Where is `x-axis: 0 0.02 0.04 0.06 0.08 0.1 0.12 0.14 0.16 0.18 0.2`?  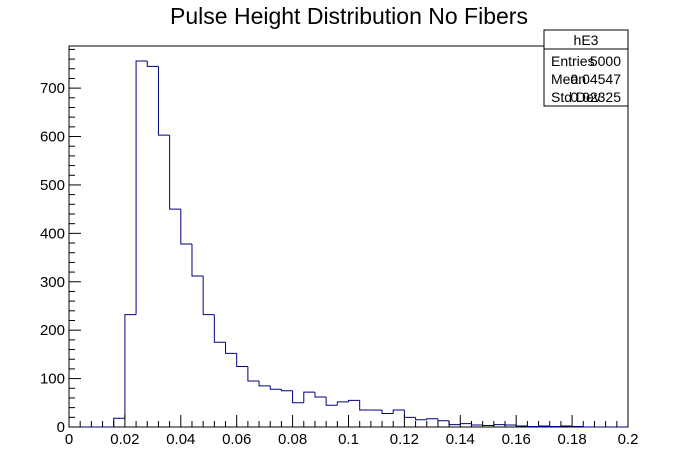
x-axis: 0 0.02 0.04 0.06 0.08 0.1 0.12 0.14 0.16 0.18 0.2 is located at coordinates (352, 431).